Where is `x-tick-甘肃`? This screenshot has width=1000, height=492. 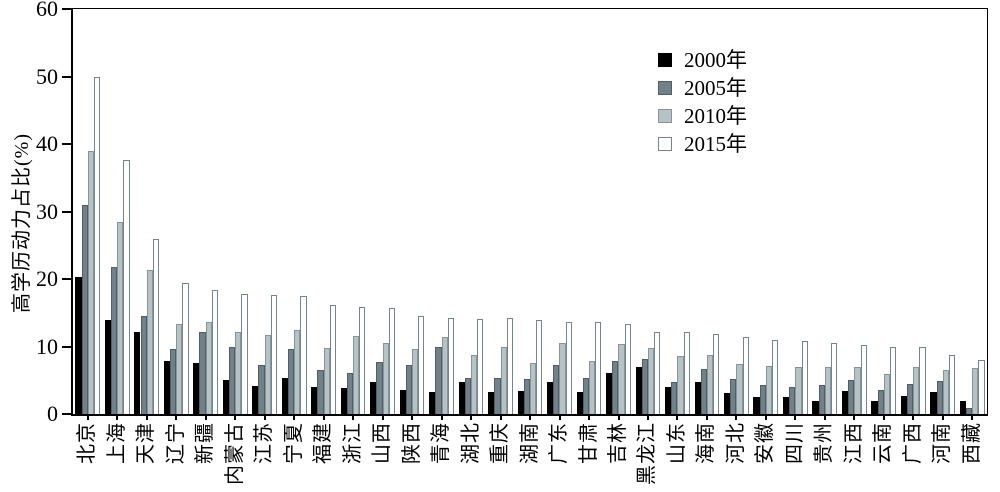
x-tick-甘肃 is located at coordinates (589, 418).